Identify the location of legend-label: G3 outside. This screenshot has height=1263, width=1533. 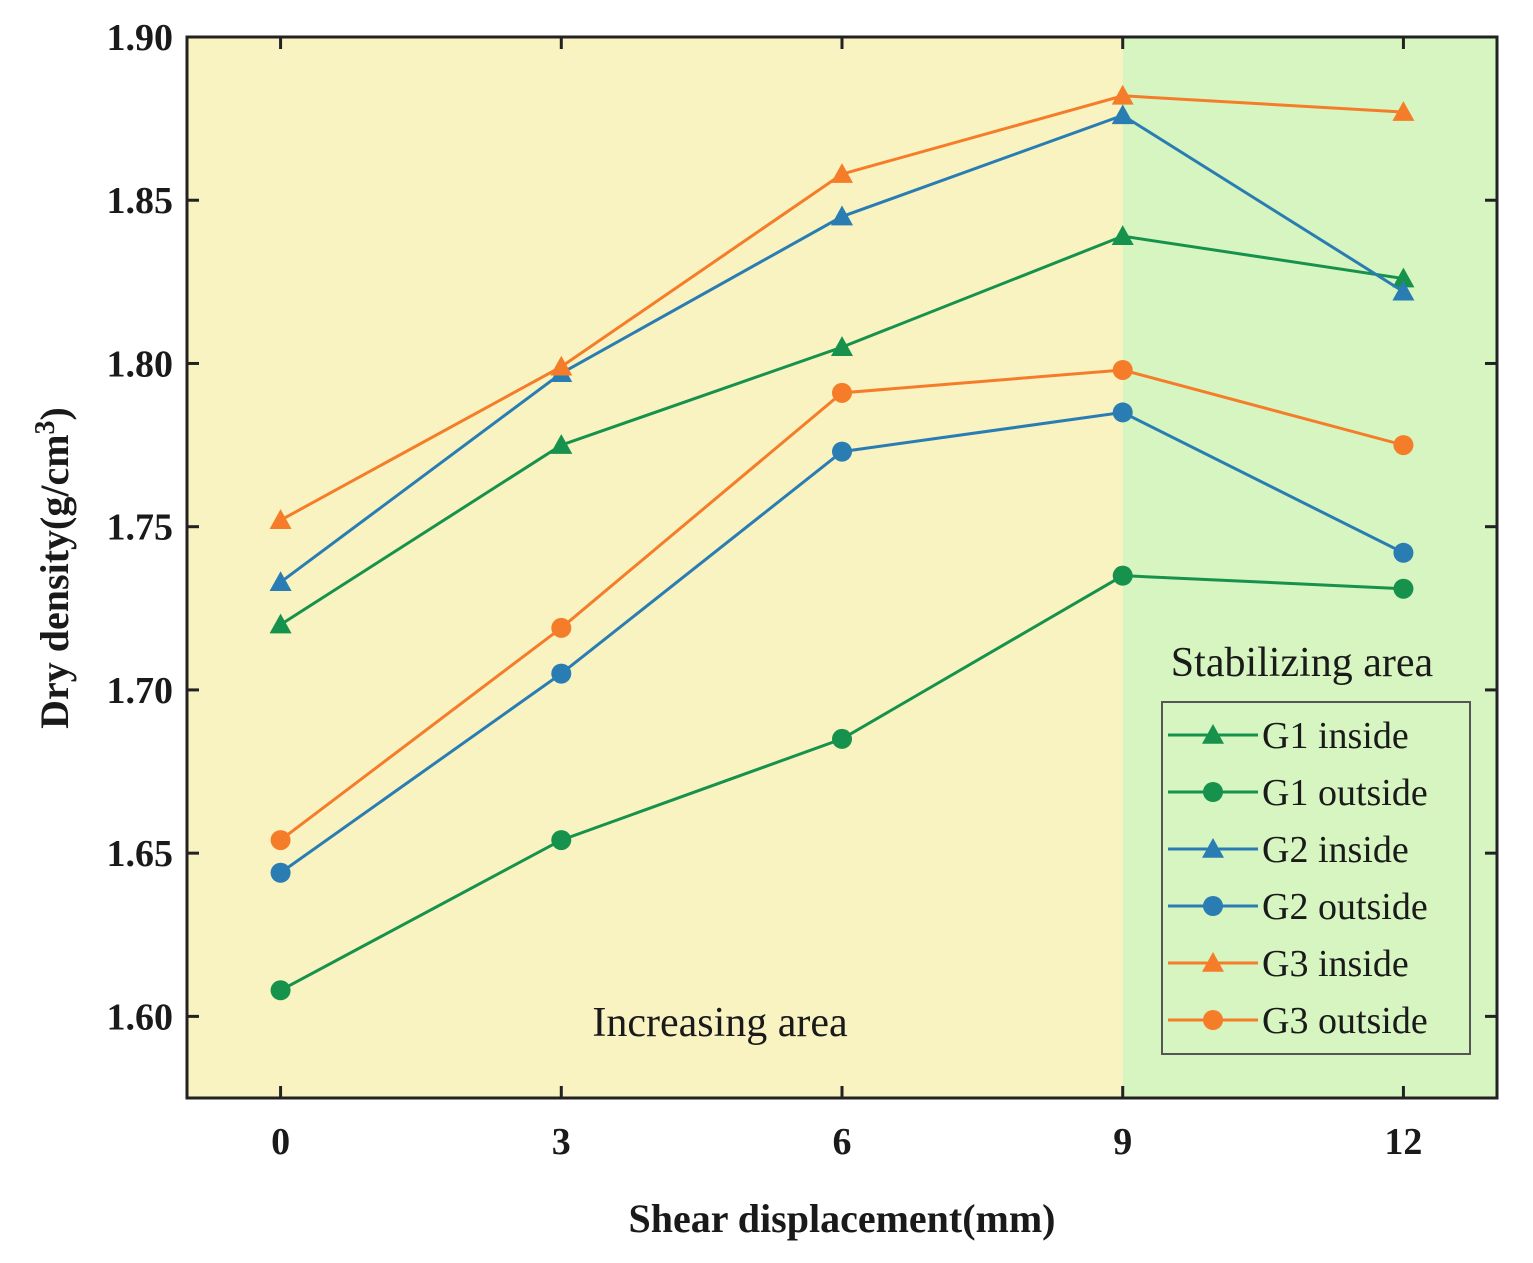
(1345, 1021).